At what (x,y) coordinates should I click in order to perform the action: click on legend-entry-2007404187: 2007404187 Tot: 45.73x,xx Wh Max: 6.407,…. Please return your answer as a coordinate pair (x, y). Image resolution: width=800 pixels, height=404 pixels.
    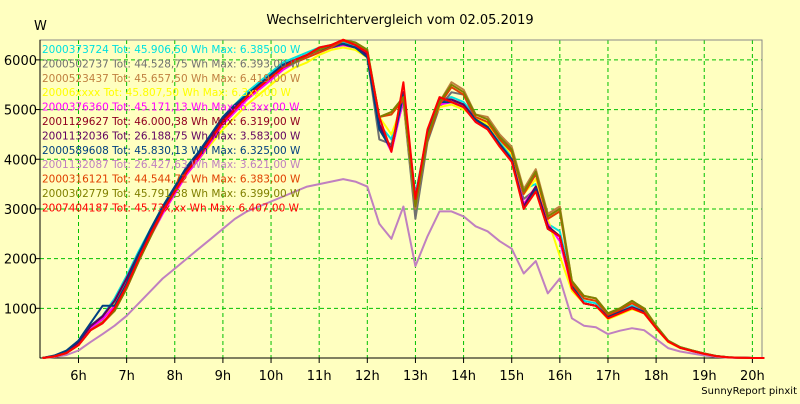
    Looking at the image, I should click on (171, 208).